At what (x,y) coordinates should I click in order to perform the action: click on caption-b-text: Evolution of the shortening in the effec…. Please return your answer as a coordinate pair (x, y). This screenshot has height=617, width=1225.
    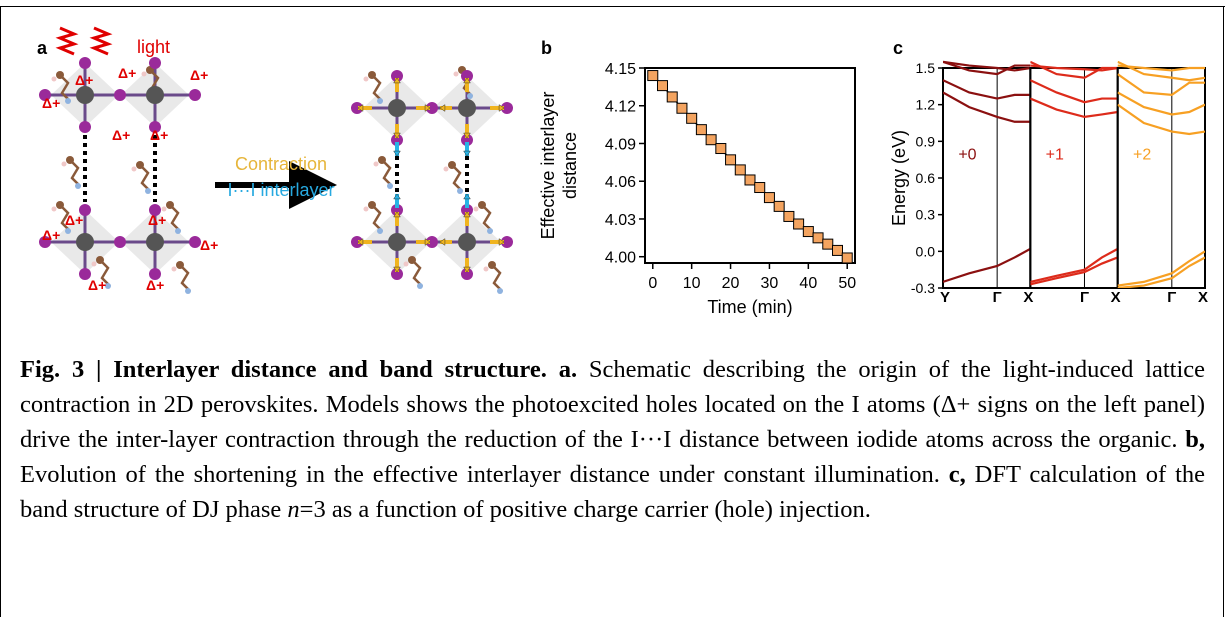
    Looking at the image, I should click on (484, 474).